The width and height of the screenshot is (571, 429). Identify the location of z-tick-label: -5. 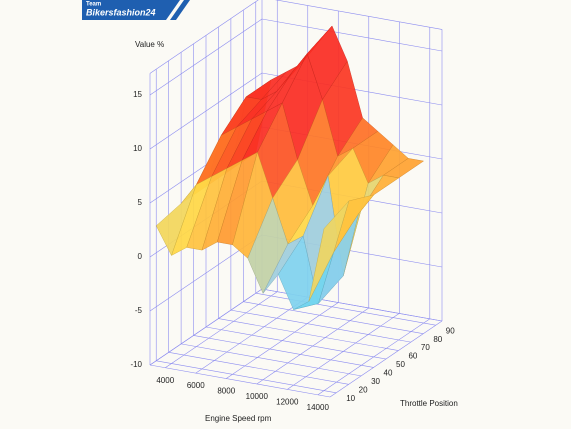
(139, 310).